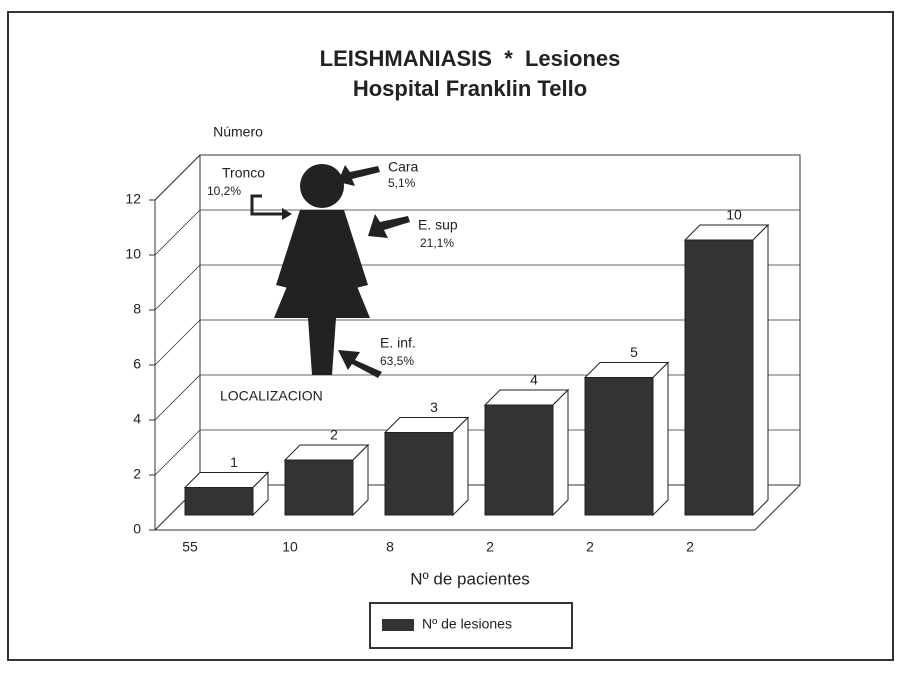  Describe the element at coordinates (437, 243) in the screenshot. I see `annotation: 21,1%` at that location.